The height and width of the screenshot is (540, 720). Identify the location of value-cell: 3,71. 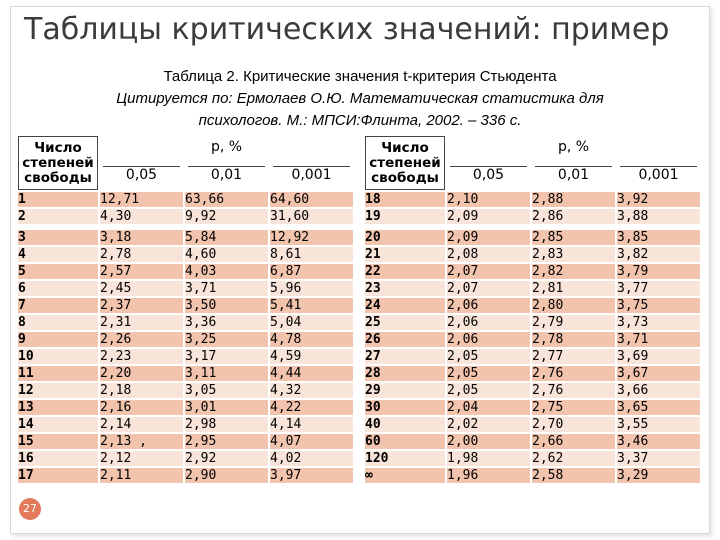
(226, 288).